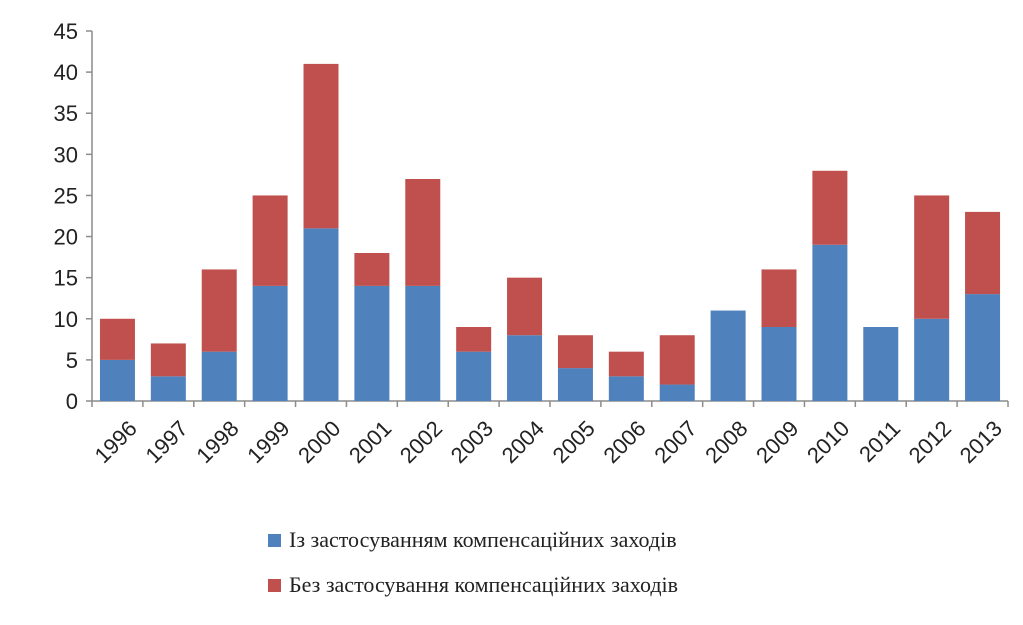 Image resolution: width=1023 pixels, height=625 pixels. Describe the element at coordinates (66, 31) in the screenshot. I see `y-tick-label: 45` at that location.